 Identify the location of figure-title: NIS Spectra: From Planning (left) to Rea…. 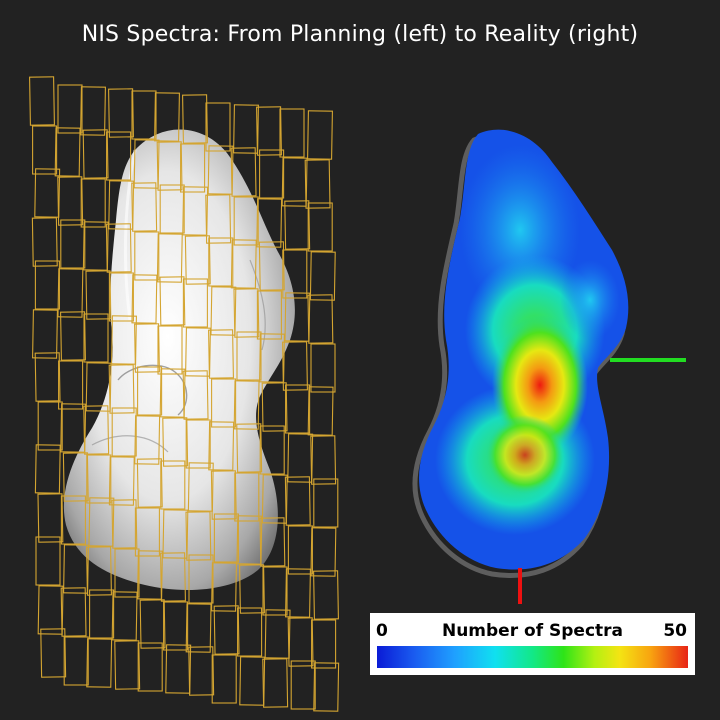
(360, 34).